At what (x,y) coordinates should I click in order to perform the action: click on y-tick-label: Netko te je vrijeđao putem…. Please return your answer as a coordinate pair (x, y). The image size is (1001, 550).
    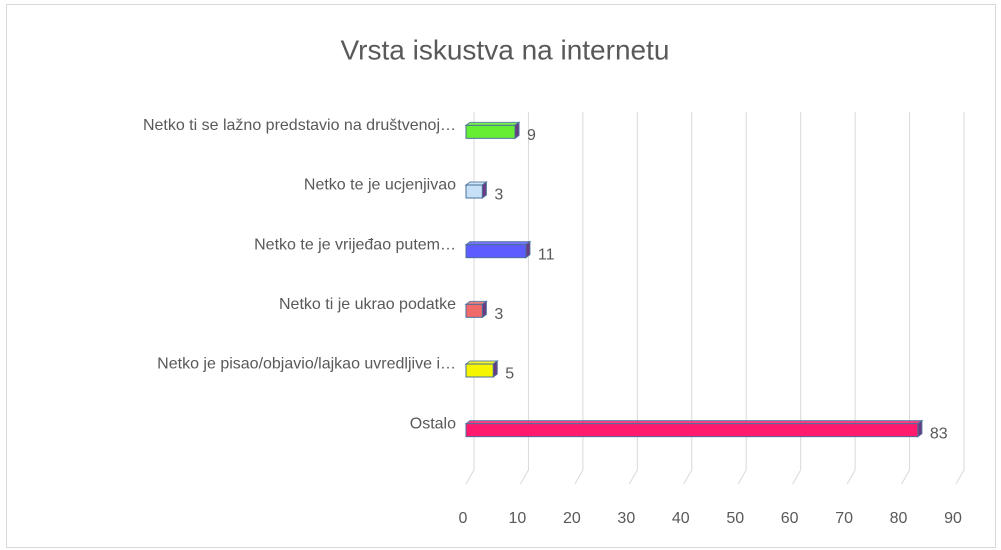
    Looking at the image, I should click on (355, 244).